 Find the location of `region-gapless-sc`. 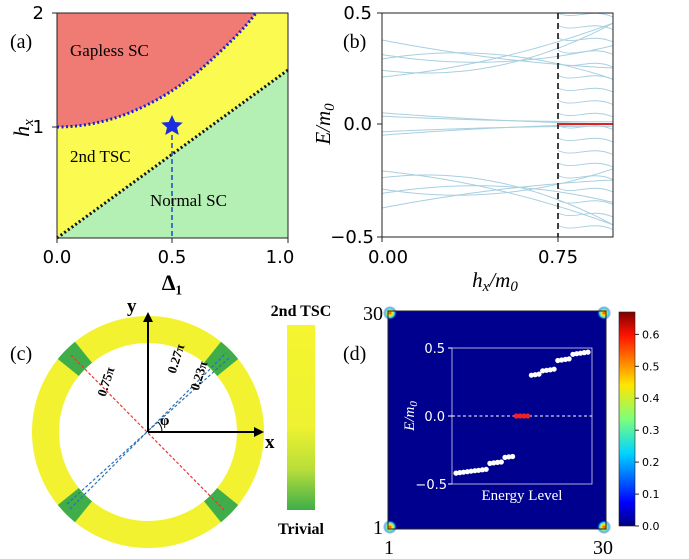

region-gapless-sc is located at coordinates (156, 70).